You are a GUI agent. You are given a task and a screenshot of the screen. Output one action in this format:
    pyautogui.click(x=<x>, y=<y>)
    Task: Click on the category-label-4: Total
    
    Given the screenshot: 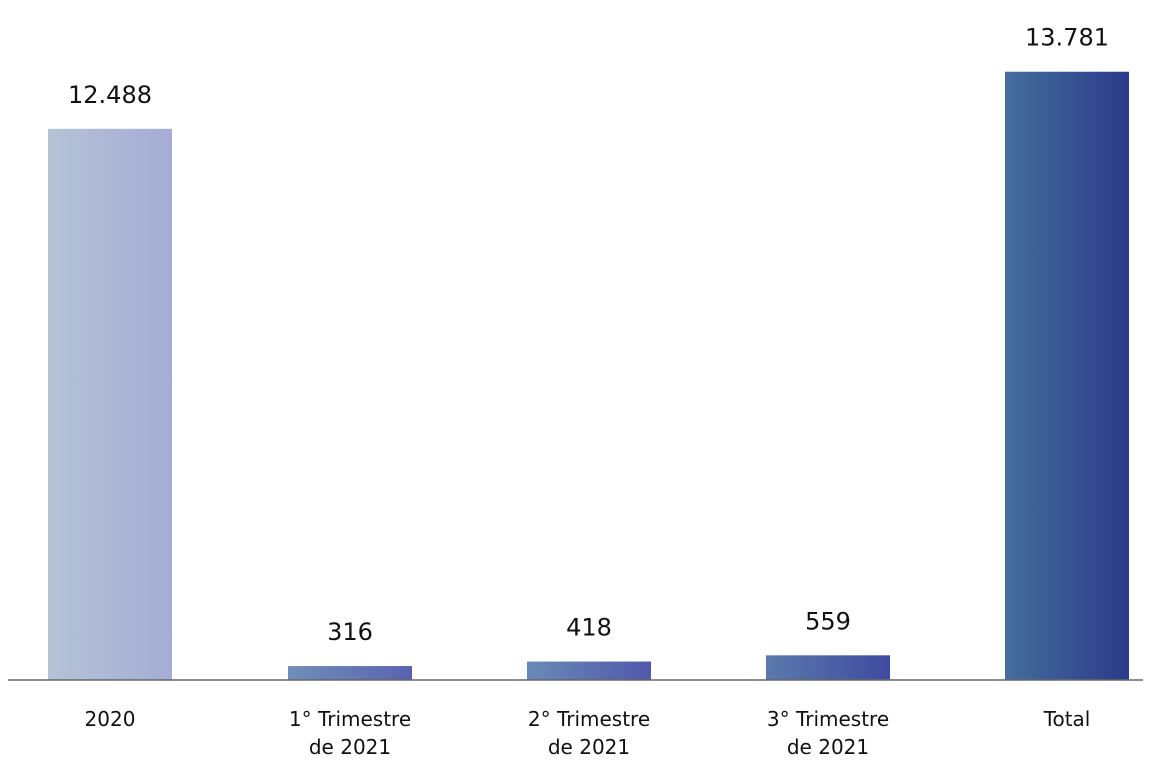 What is the action you would take?
    pyautogui.click(x=1067, y=719)
    